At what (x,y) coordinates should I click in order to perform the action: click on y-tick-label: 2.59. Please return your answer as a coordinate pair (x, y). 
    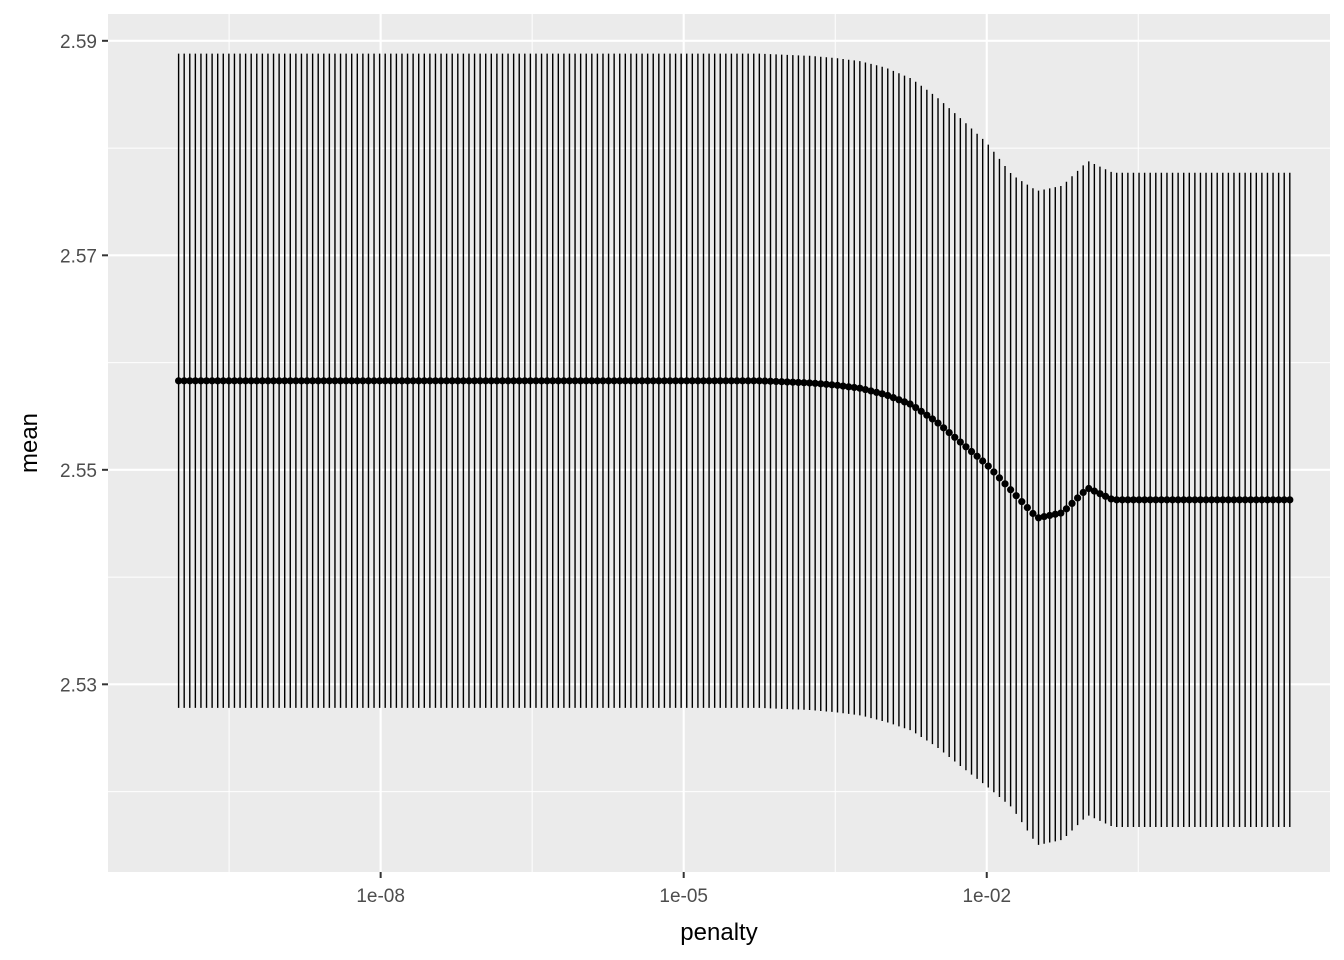
    Looking at the image, I should click on (78, 42).